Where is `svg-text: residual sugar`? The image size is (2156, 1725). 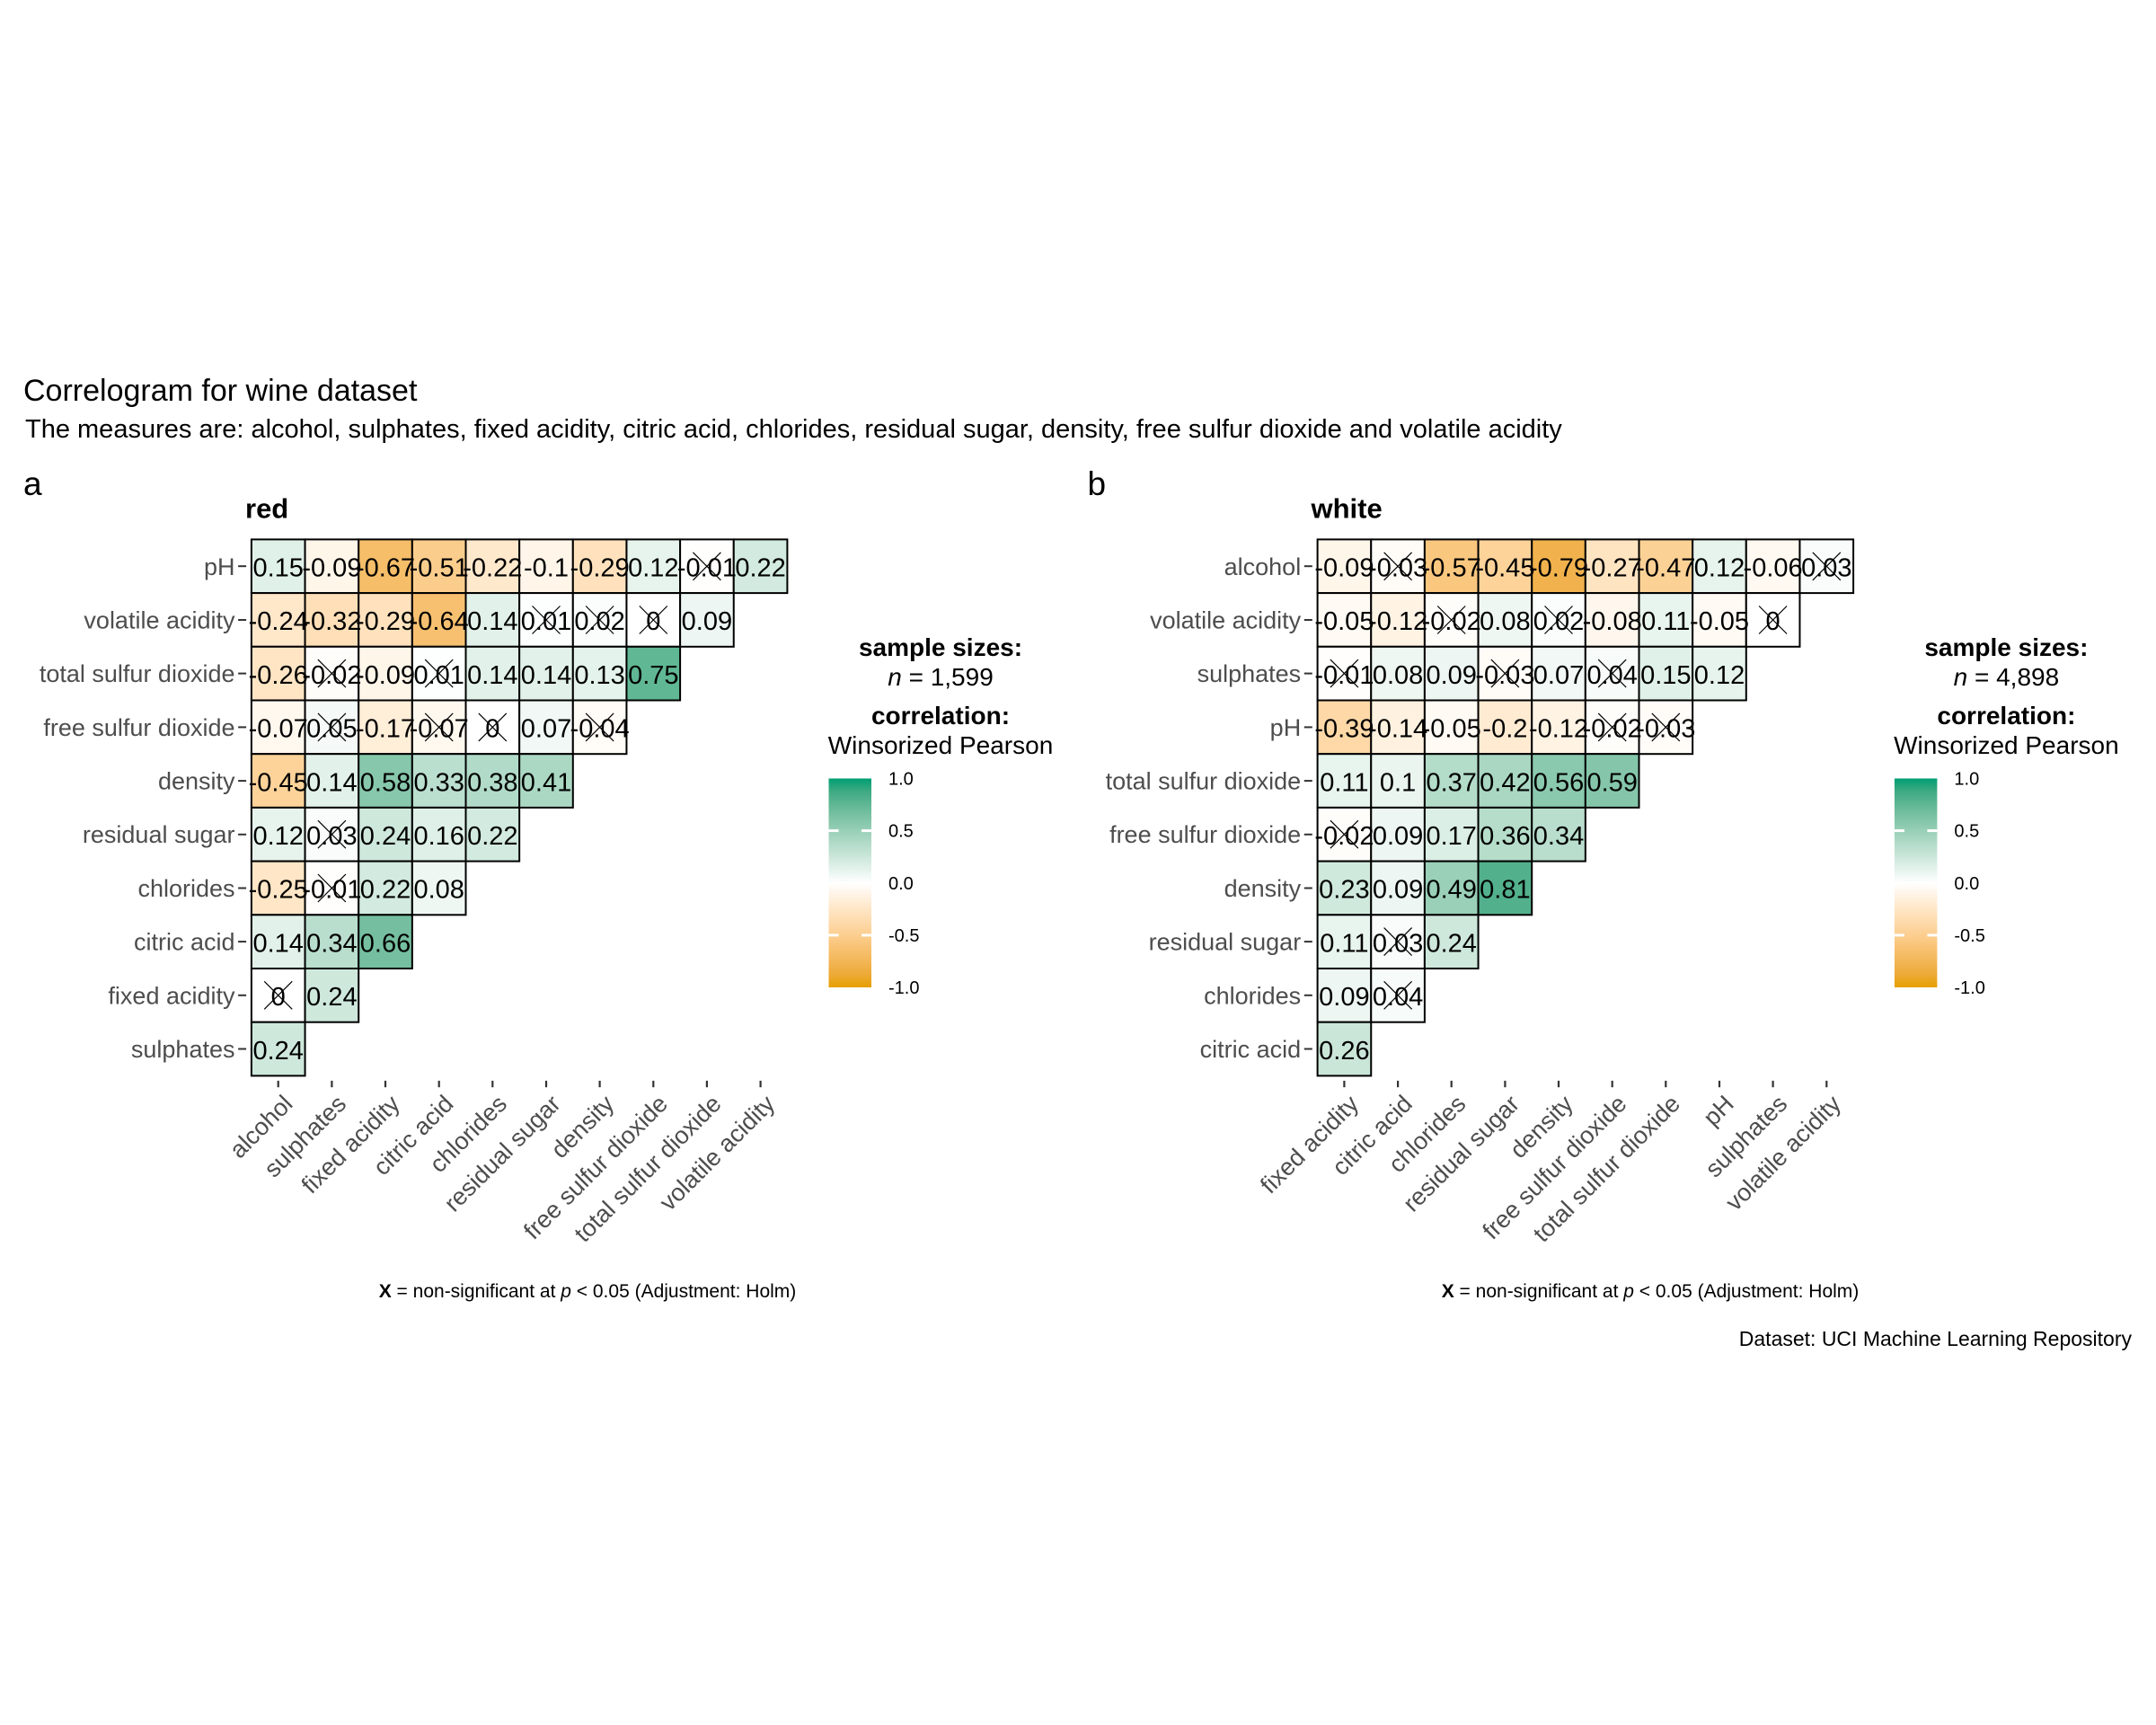 svg-text: residual sugar is located at coordinates (159, 835).